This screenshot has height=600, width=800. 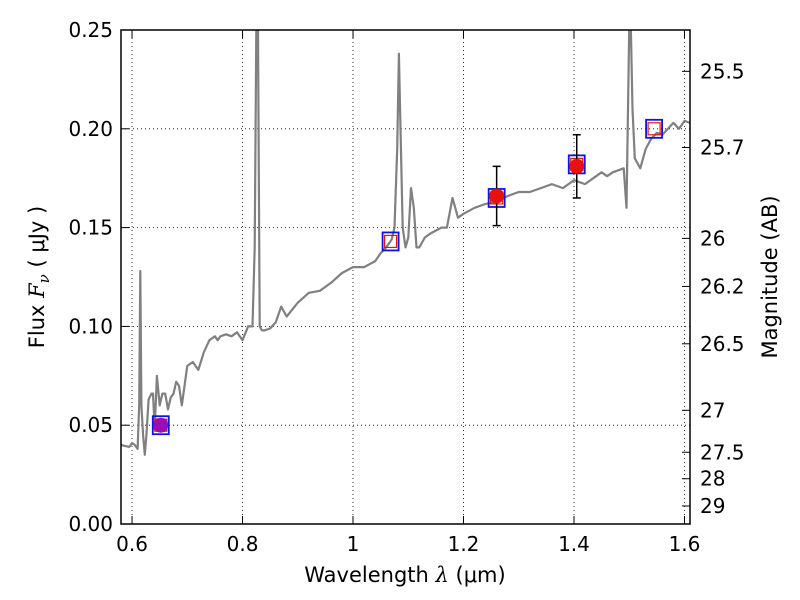 What do you see at coordinates (404, 575) in the screenshot?
I see `x-axis-label: Wavelength λ (μm)` at bounding box center [404, 575].